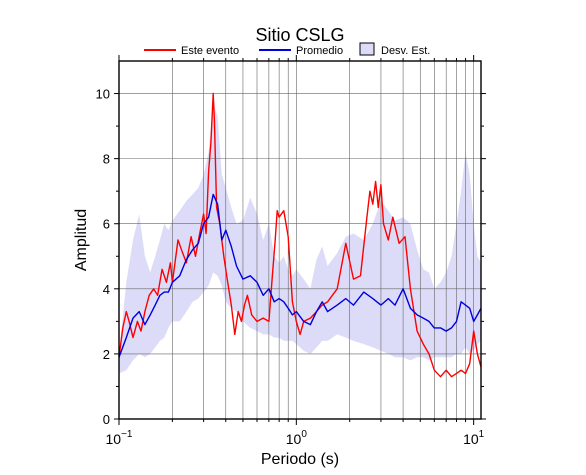 The width and height of the screenshot is (586, 475). What do you see at coordinates (81, 240) in the screenshot?
I see `y-axis-label: Amplitud` at bounding box center [81, 240].